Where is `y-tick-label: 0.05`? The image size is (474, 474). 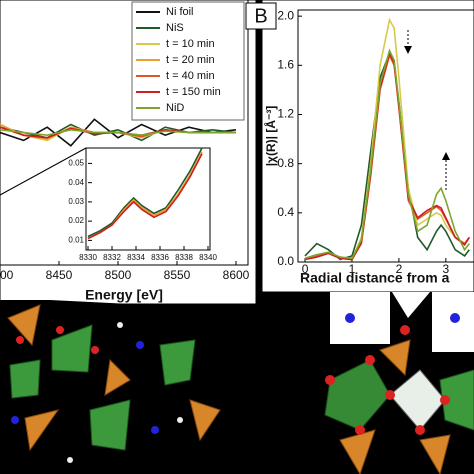 y-tick-label: 0.05 is located at coordinates (76, 163).